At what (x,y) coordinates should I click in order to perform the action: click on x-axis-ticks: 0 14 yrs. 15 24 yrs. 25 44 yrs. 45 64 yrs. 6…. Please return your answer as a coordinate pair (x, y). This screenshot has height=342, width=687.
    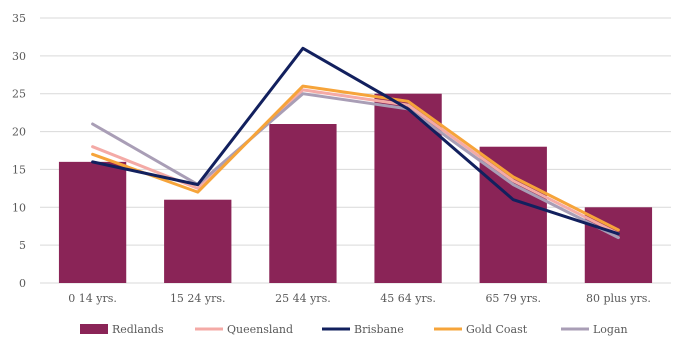
    Looking at the image, I should click on (359, 298).